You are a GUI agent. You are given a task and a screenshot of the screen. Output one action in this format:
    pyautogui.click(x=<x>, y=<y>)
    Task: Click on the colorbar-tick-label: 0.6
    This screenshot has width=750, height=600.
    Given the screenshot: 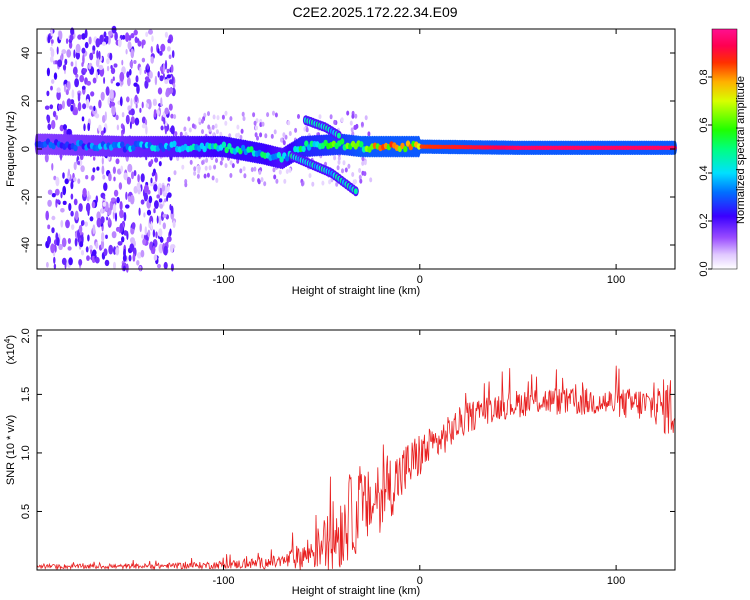 What is the action you would take?
    pyautogui.click(x=704, y=124)
    